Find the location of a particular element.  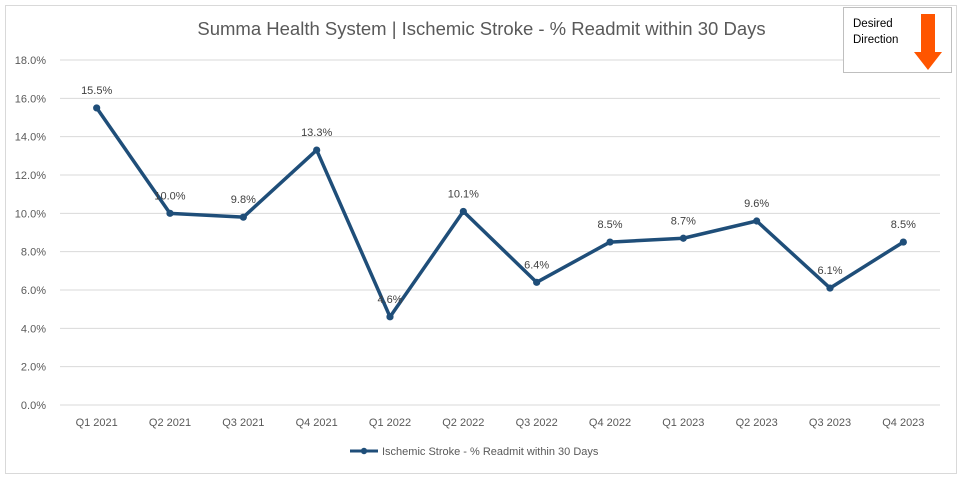

y-tick-label: 14.0% is located at coordinates (30, 138).